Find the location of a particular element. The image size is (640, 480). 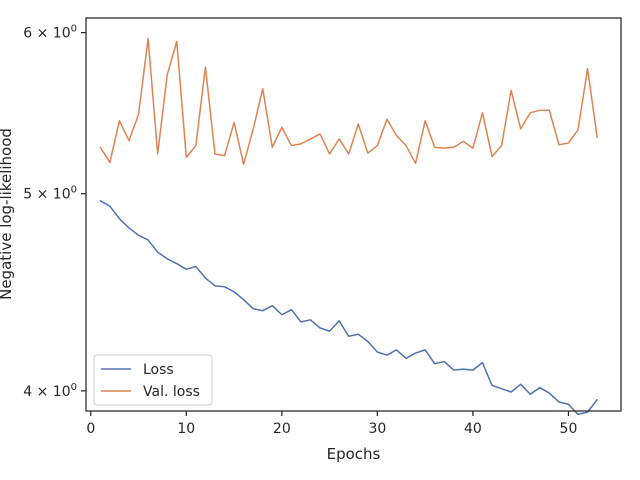

x-tick-label-0: 0 is located at coordinates (90, 429).